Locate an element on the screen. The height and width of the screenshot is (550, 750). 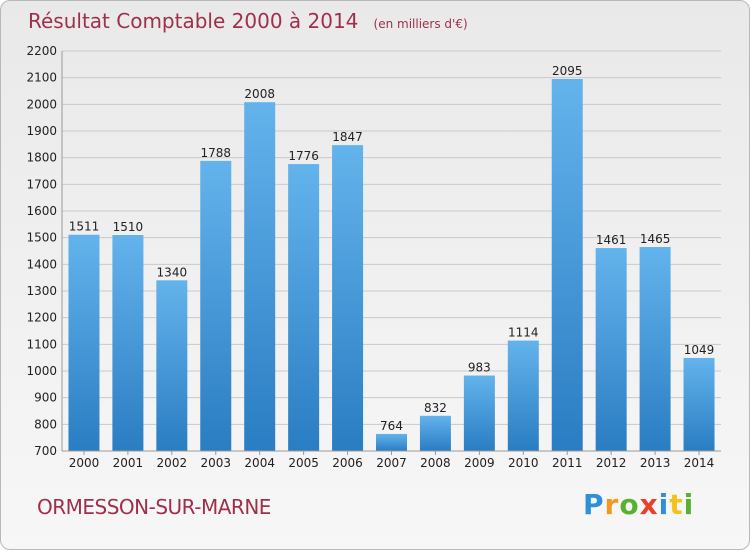
y-tick-label: 1800 is located at coordinates (41, 158).